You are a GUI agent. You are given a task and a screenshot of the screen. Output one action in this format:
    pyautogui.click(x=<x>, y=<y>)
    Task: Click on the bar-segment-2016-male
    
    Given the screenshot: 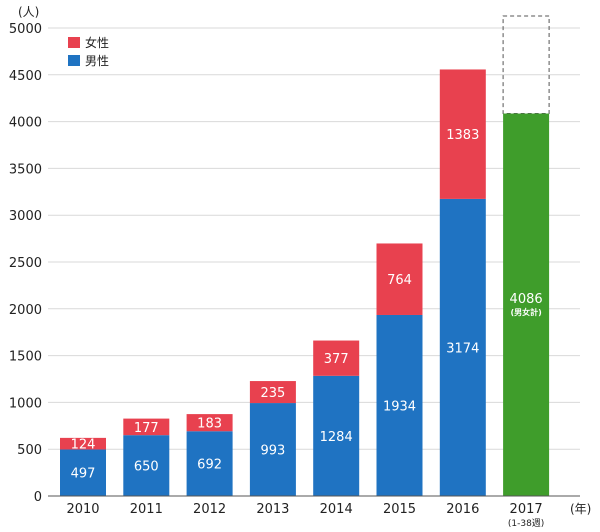 What is the action you would take?
    pyautogui.click(x=462, y=347)
    